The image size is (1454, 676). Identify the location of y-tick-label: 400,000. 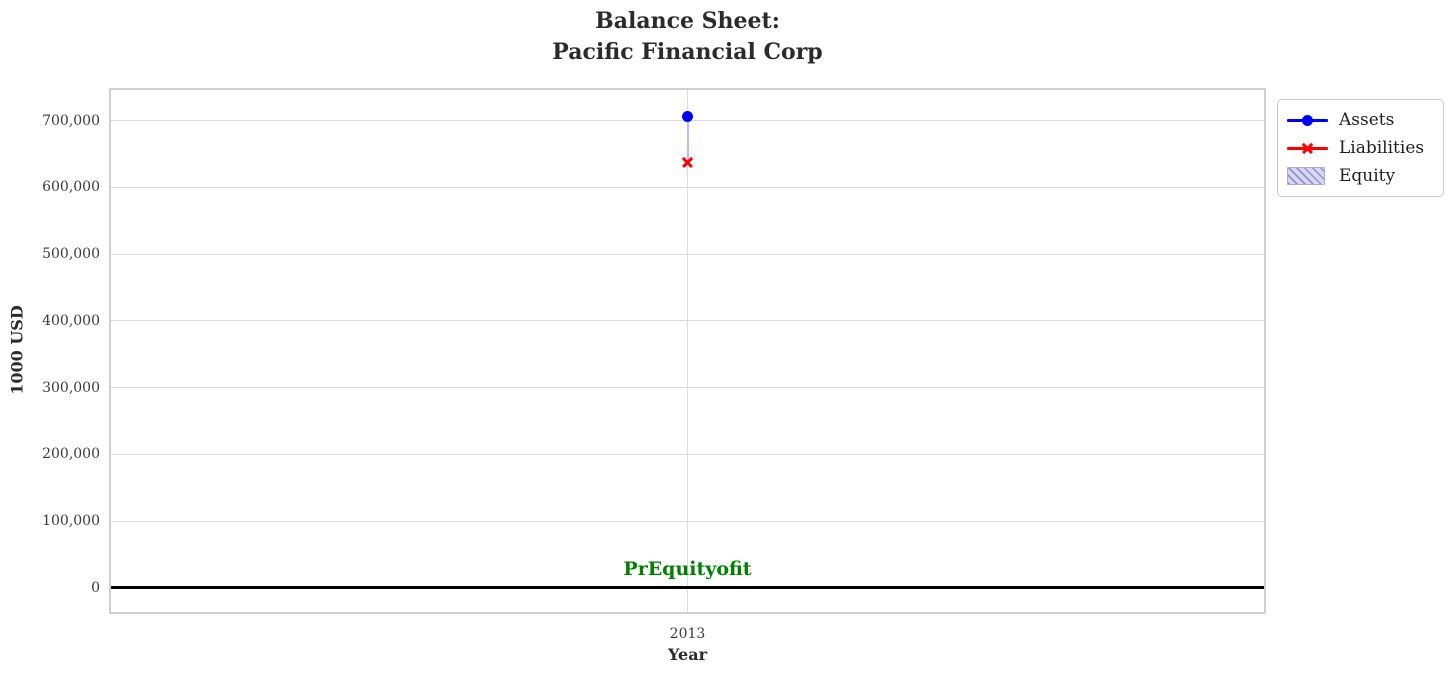
(71, 320).